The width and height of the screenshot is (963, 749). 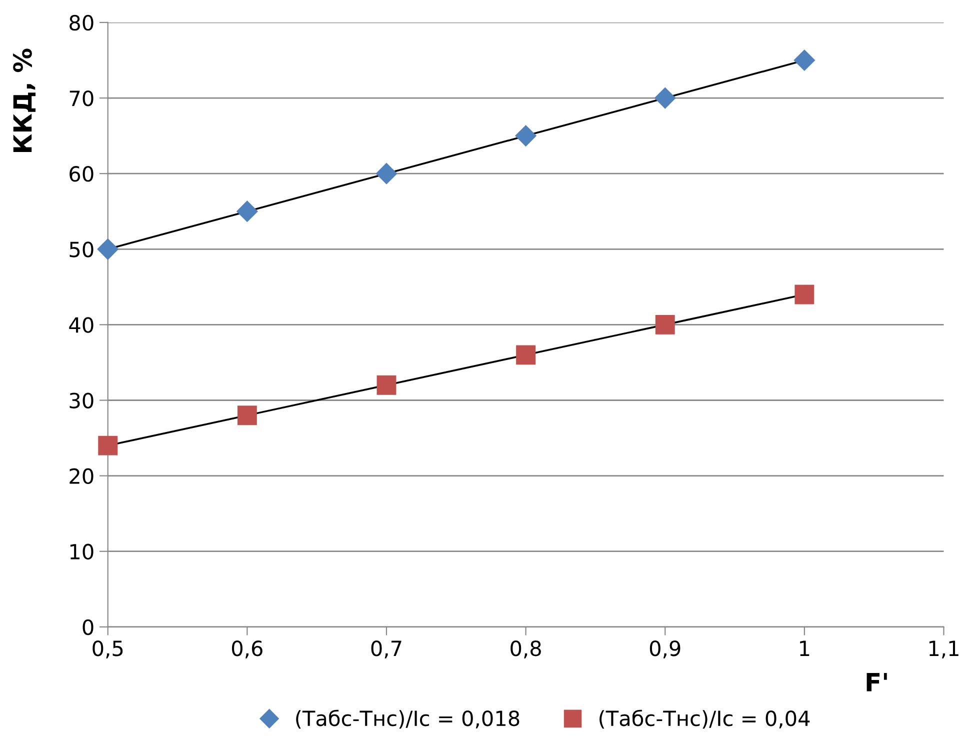 I want to click on x-tick-label: 1,1, so click(x=943, y=649).